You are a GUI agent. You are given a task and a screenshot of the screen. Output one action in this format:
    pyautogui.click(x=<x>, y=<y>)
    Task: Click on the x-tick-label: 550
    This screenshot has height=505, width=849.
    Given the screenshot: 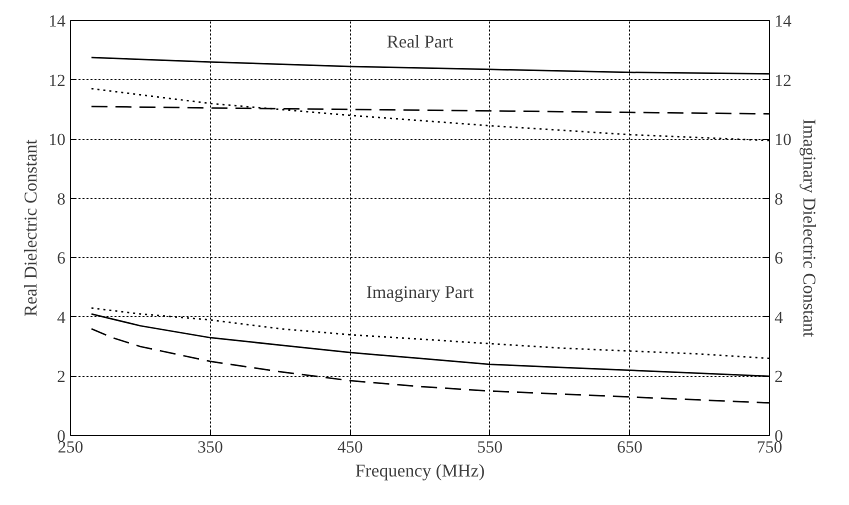 What is the action you would take?
    pyautogui.click(x=490, y=447)
    